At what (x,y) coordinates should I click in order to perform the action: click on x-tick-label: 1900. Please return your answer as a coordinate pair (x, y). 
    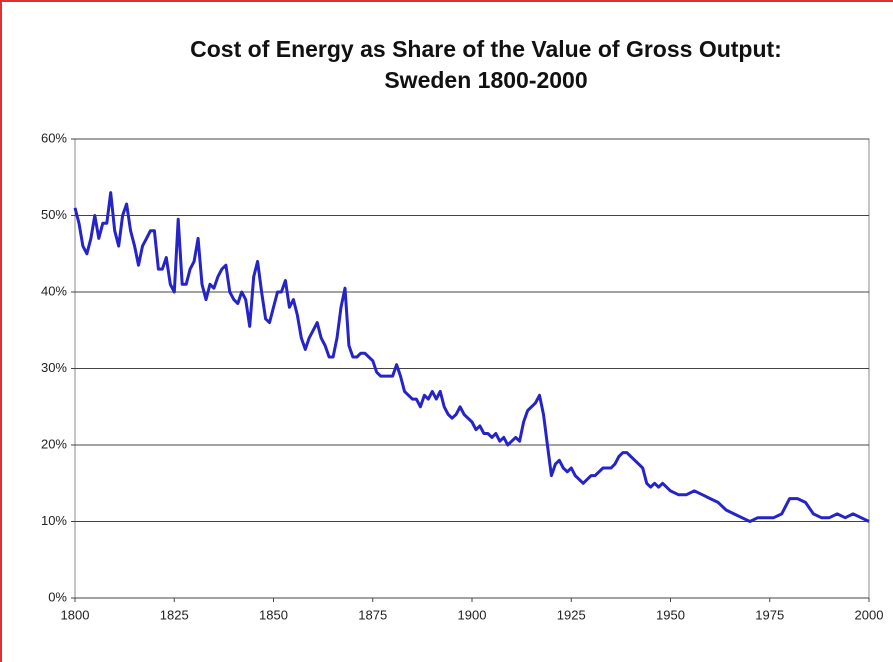
    Looking at the image, I should click on (472, 614).